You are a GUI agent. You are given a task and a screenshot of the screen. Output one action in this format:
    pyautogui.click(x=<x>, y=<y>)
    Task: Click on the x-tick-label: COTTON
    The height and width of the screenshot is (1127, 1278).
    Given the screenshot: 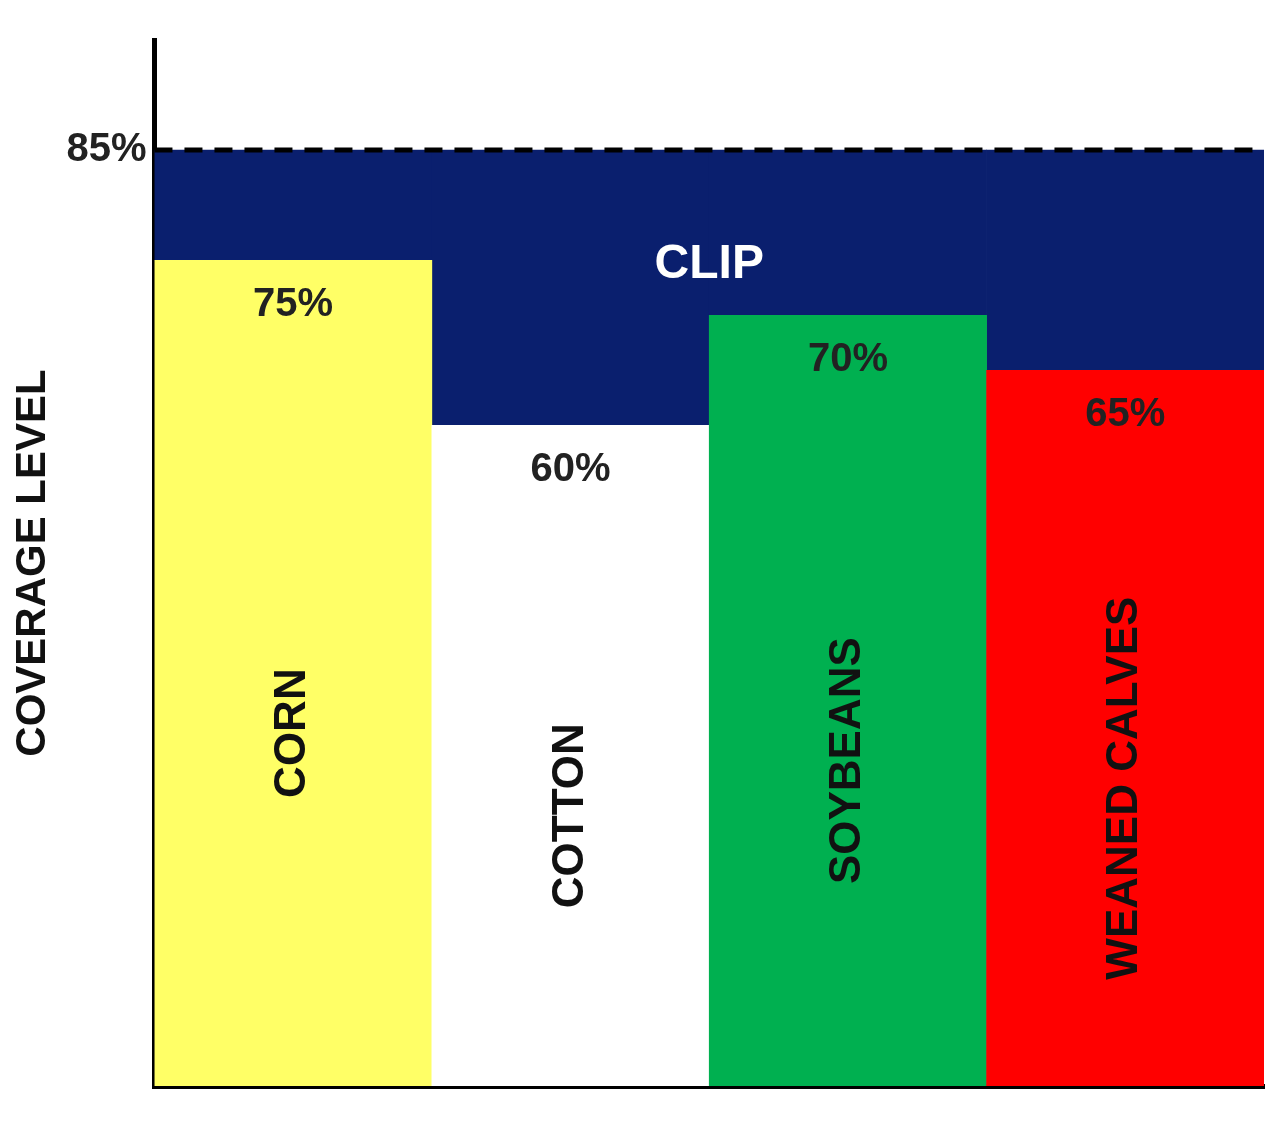 What is the action you would take?
    pyautogui.click(x=567, y=816)
    